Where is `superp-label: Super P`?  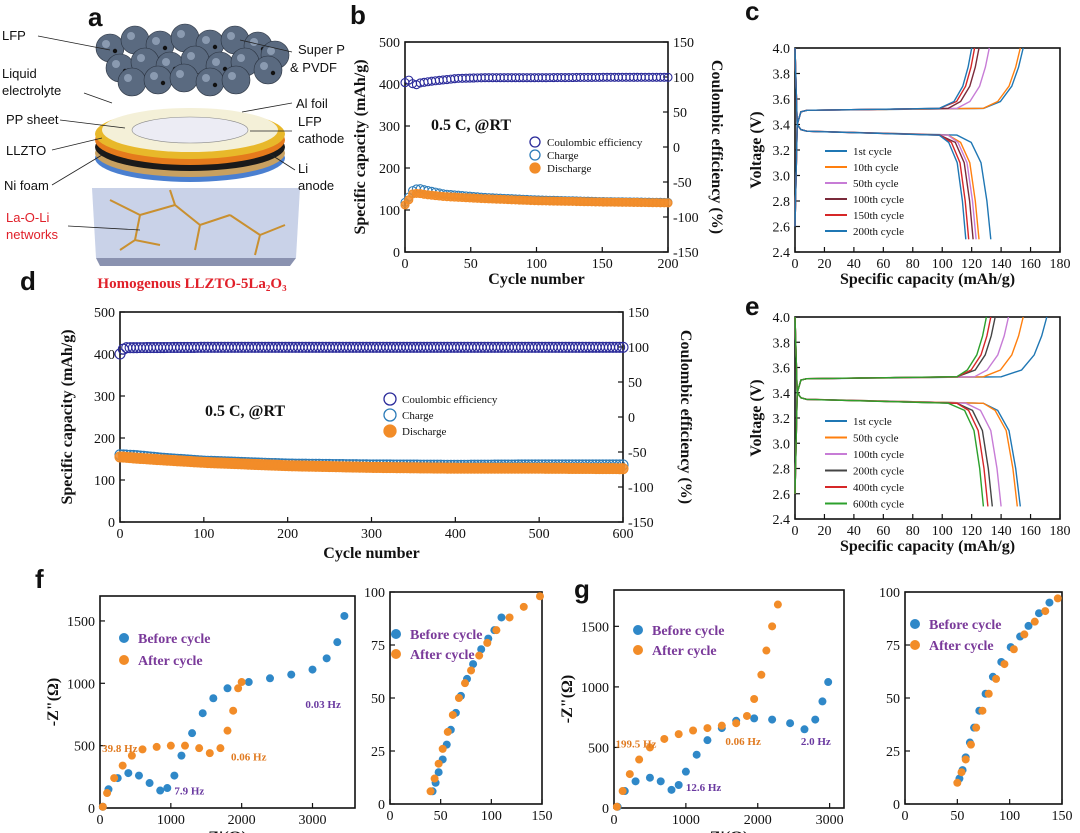 superp-label: Super P is located at coordinates (321, 49).